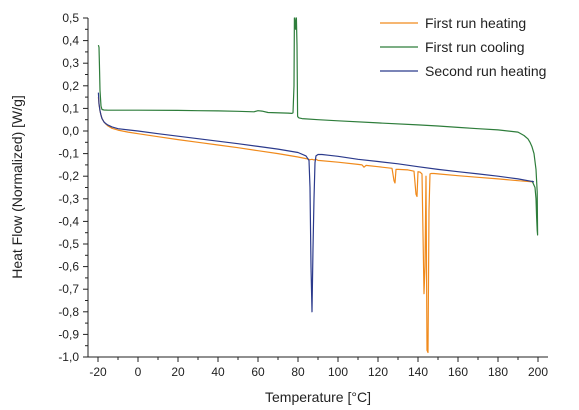 The height and width of the screenshot is (410, 579). What do you see at coordinates (68, 154) in the screenshot?
I see `y-tick-label: -0,1` at bounding box center [68, 154].